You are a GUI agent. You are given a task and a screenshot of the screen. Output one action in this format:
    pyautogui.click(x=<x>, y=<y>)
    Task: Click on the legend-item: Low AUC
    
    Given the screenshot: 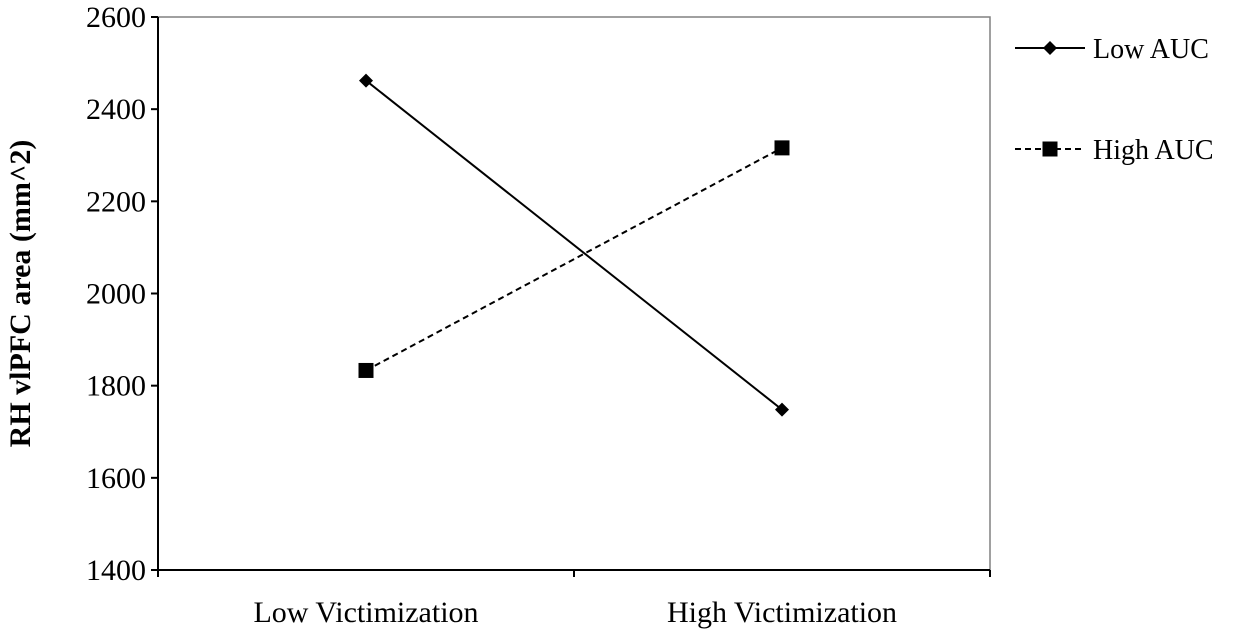 What is the action you would take?
    pyautogui.click(x=1112, y=49)
    